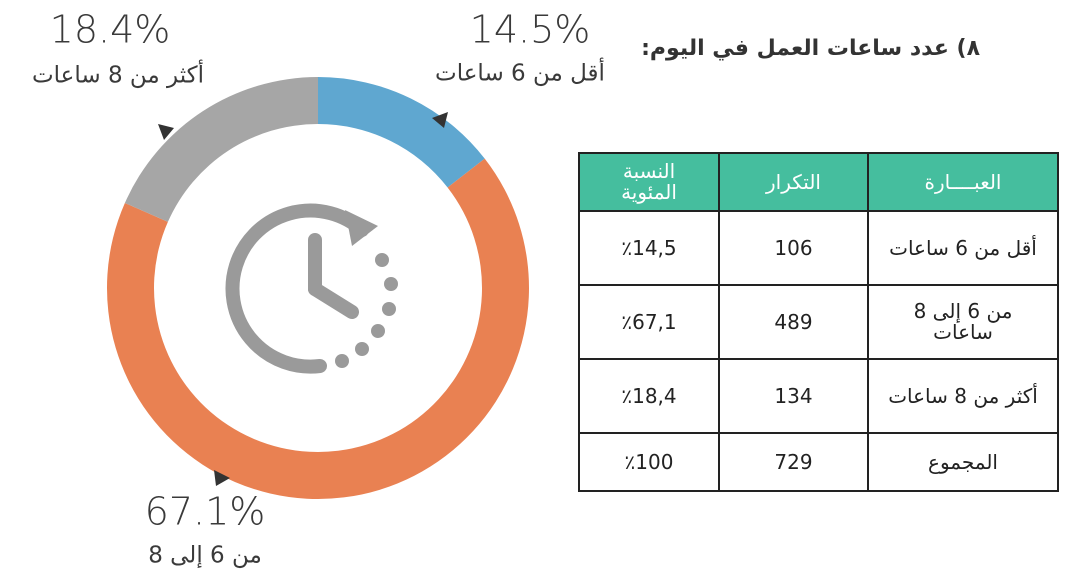 Image resolution: width=1068 pixels, height=574 pixels. I want to click on cell: 134, so click(793, 396).